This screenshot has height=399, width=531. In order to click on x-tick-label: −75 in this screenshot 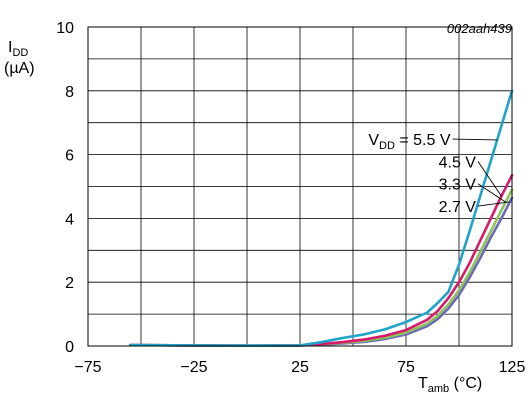, I will do `click(87, 367)`.